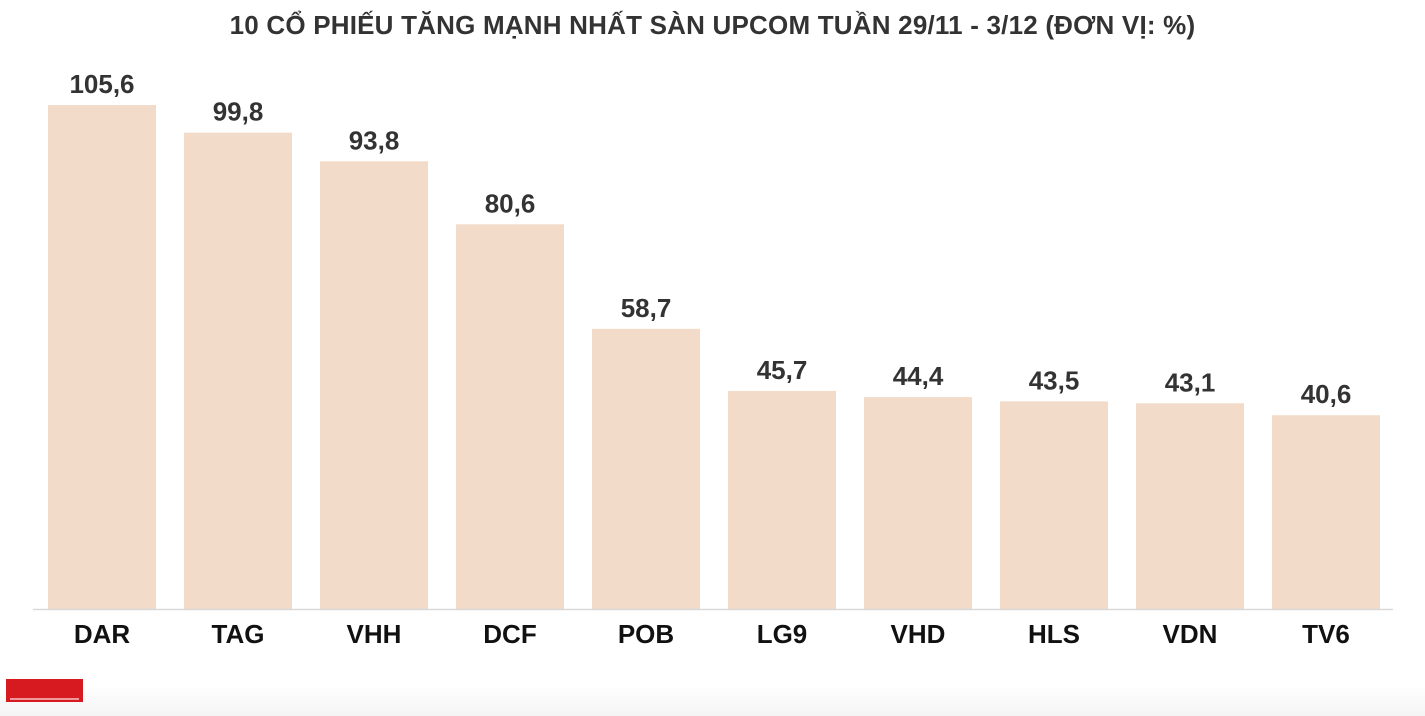 This screenshot has width=1425, height=716. I want to click on bar-lg9, so click(782, 499).